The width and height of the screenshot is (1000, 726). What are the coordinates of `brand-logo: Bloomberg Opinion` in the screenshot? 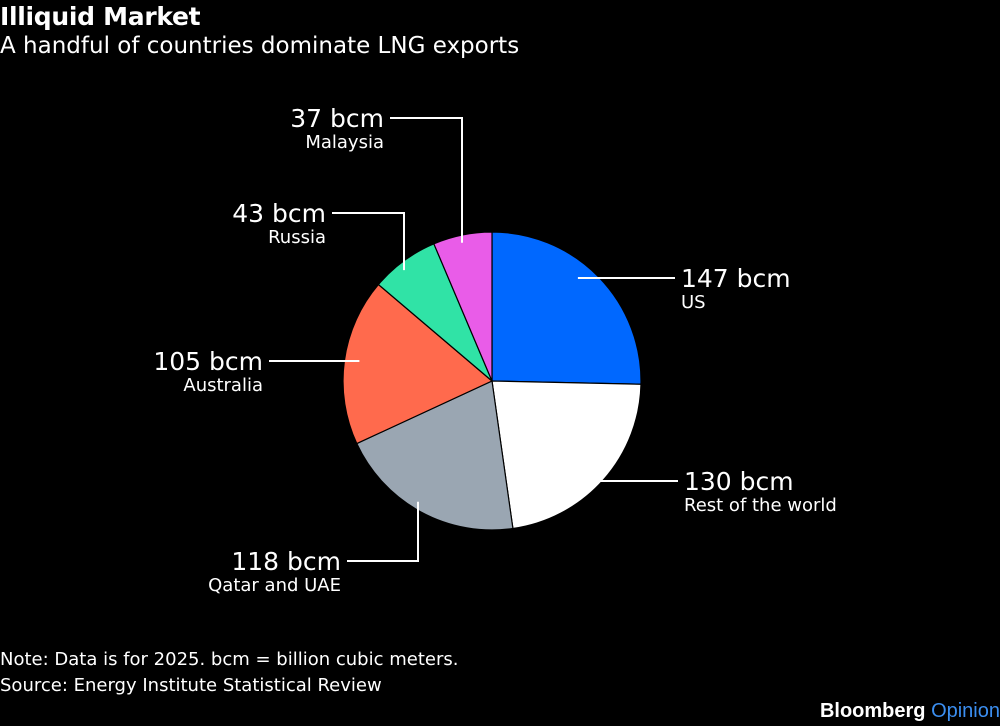 It's located at (910, 711).